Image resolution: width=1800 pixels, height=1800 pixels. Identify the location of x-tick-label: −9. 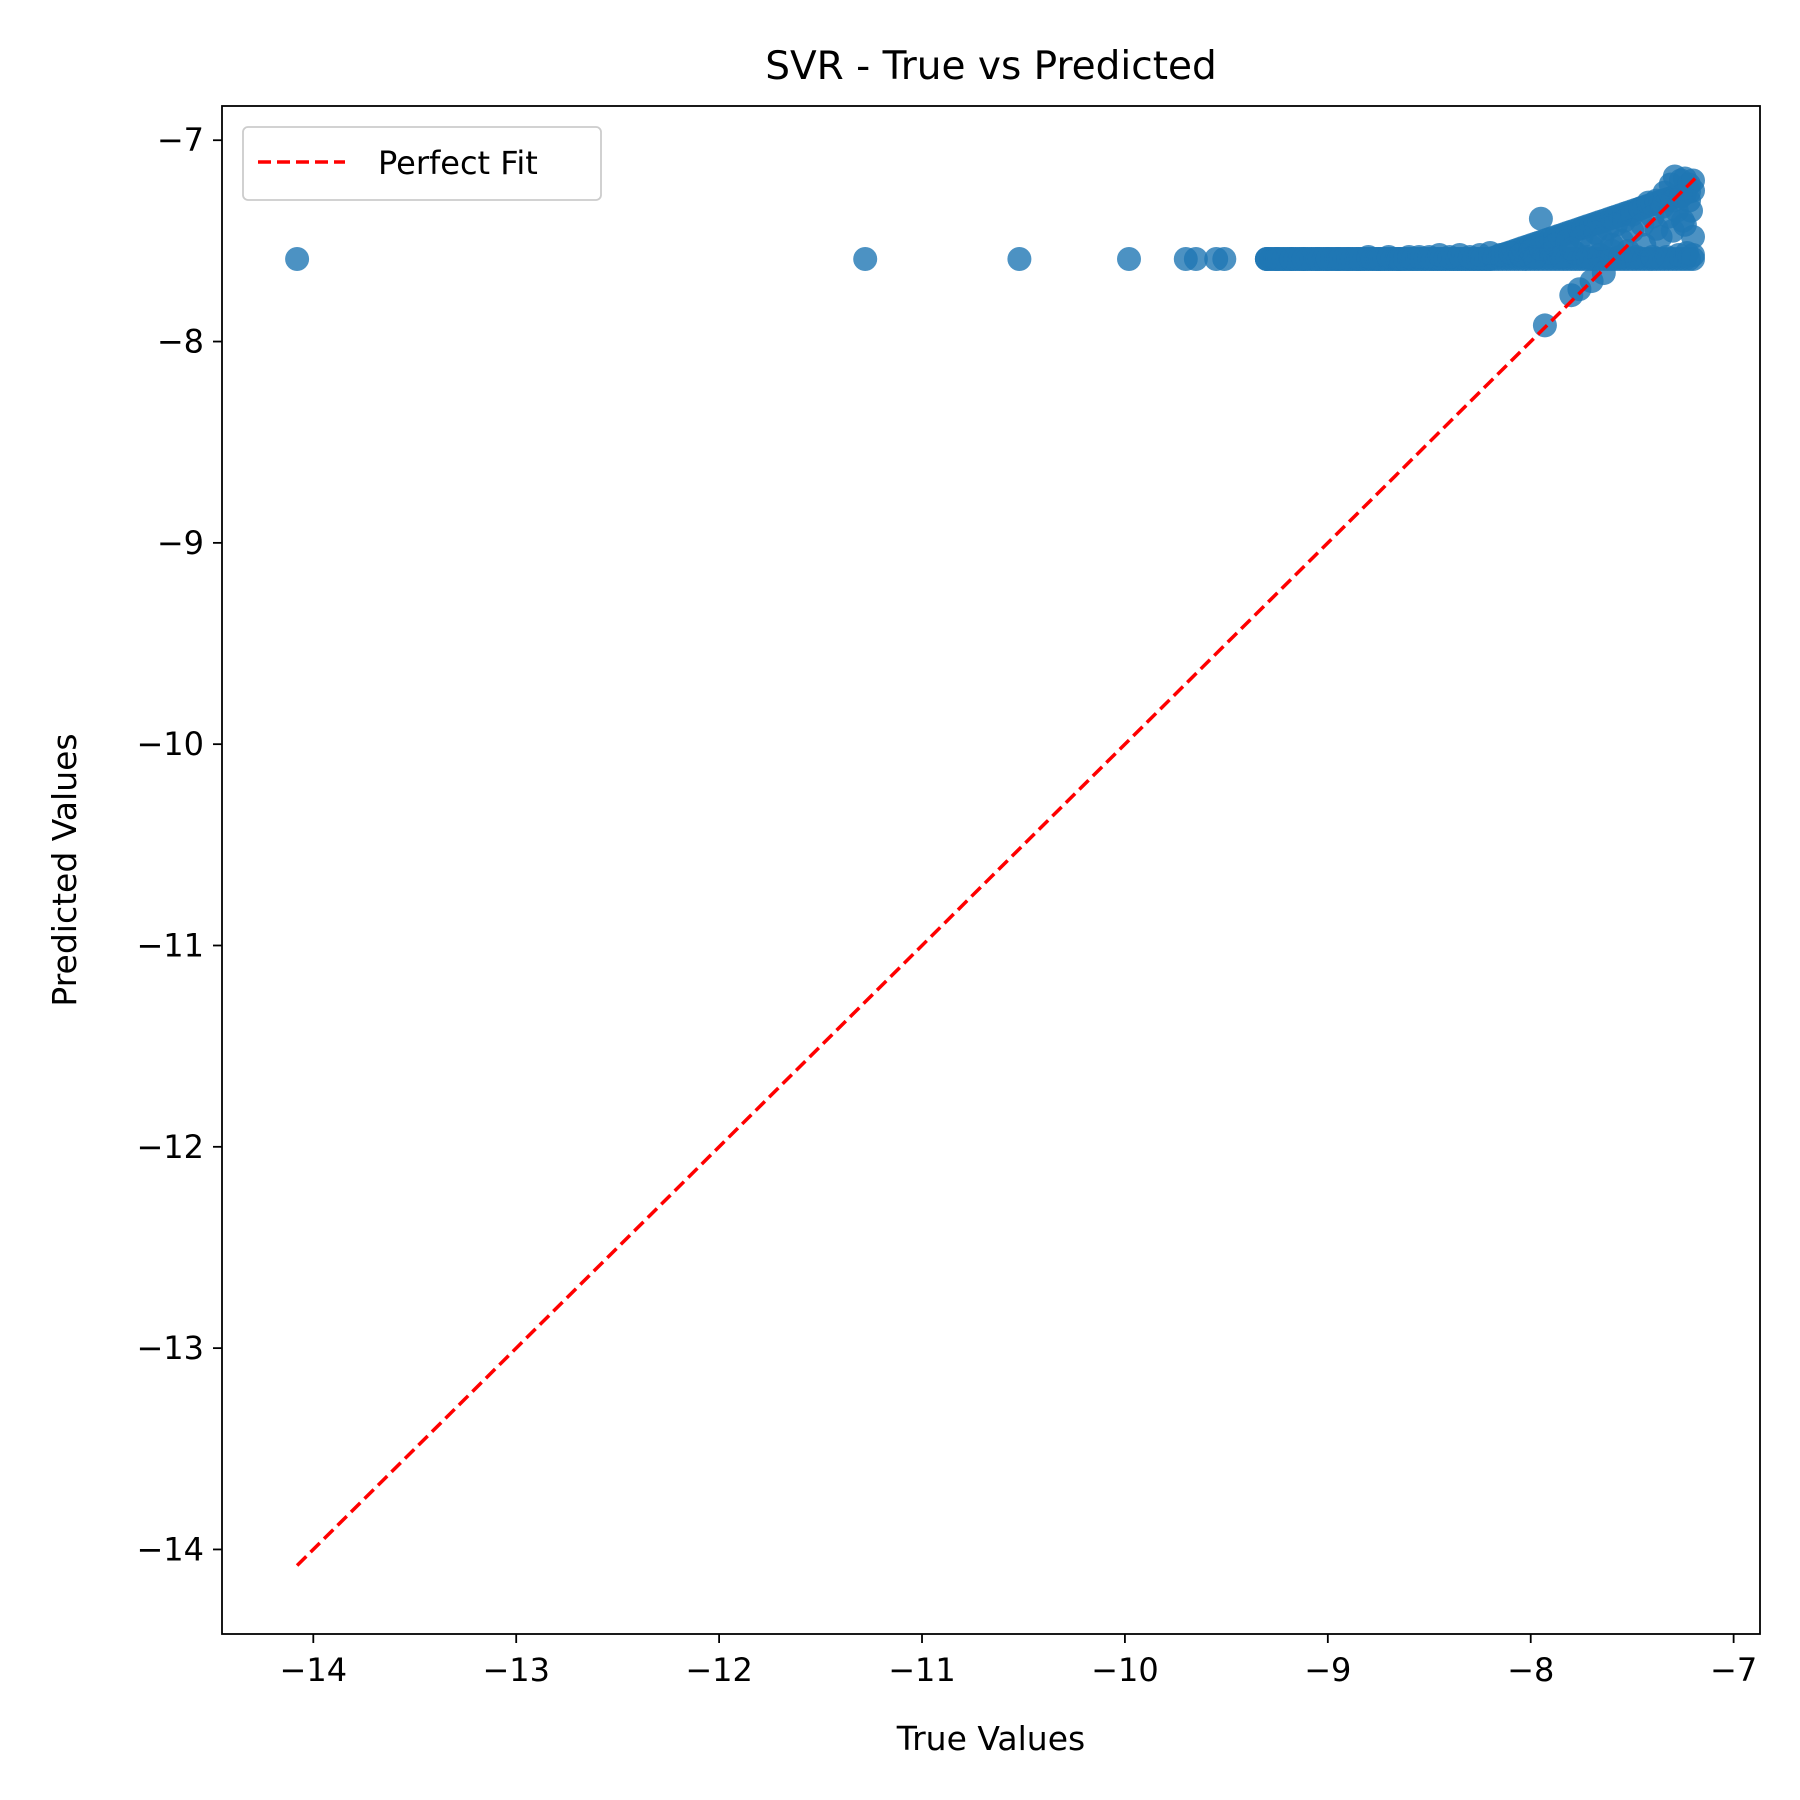
(1327, 1670).